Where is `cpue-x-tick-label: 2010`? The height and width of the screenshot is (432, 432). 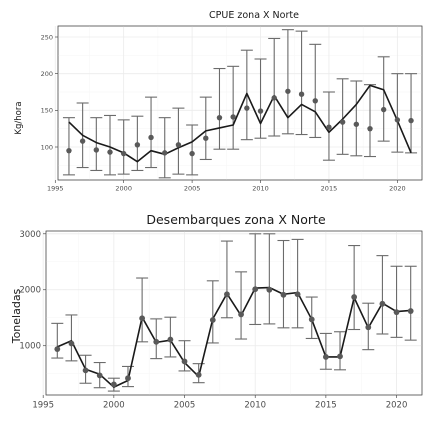 cpue-x-tick-label: 2010 is located at coordinates (260, 189).